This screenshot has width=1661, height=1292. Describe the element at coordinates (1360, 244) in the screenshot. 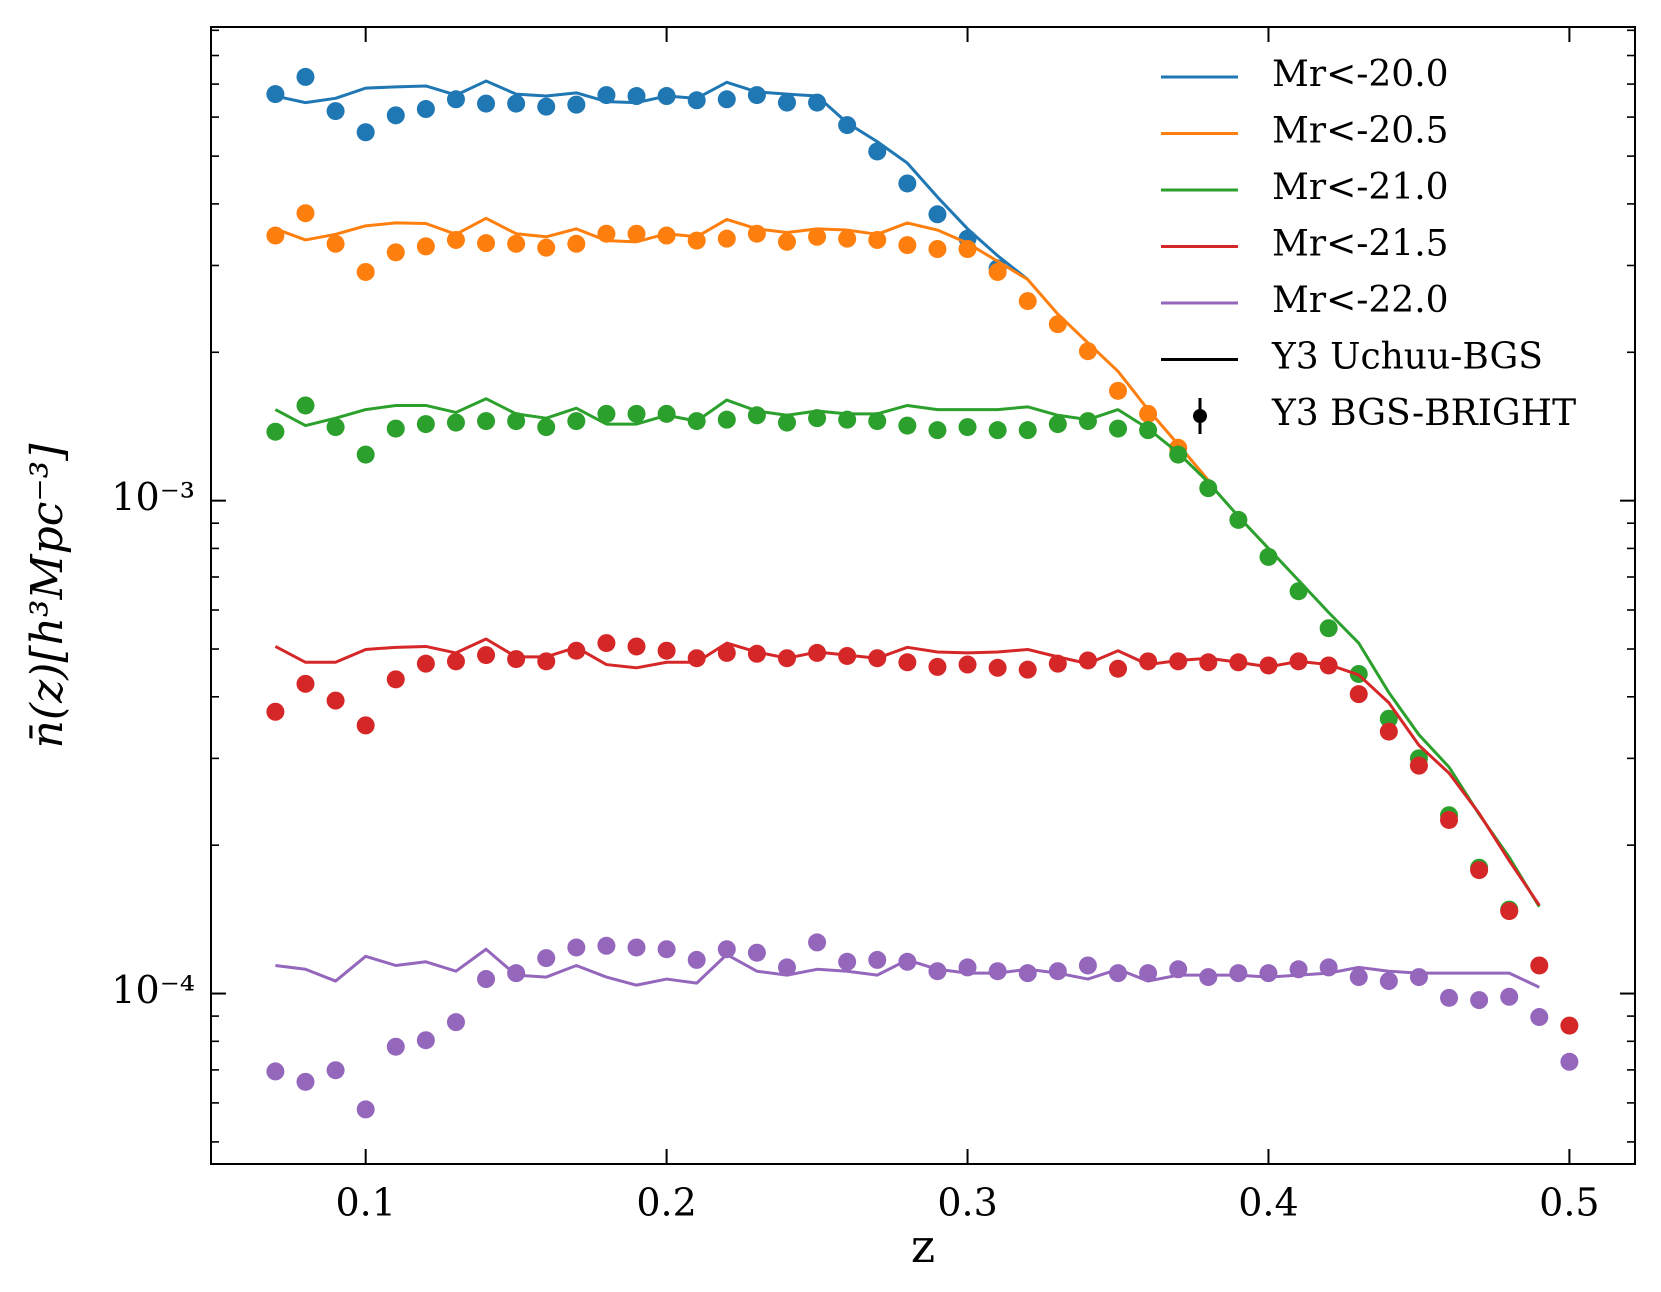

I see `legend-label: Mr<-21.5` at that location.